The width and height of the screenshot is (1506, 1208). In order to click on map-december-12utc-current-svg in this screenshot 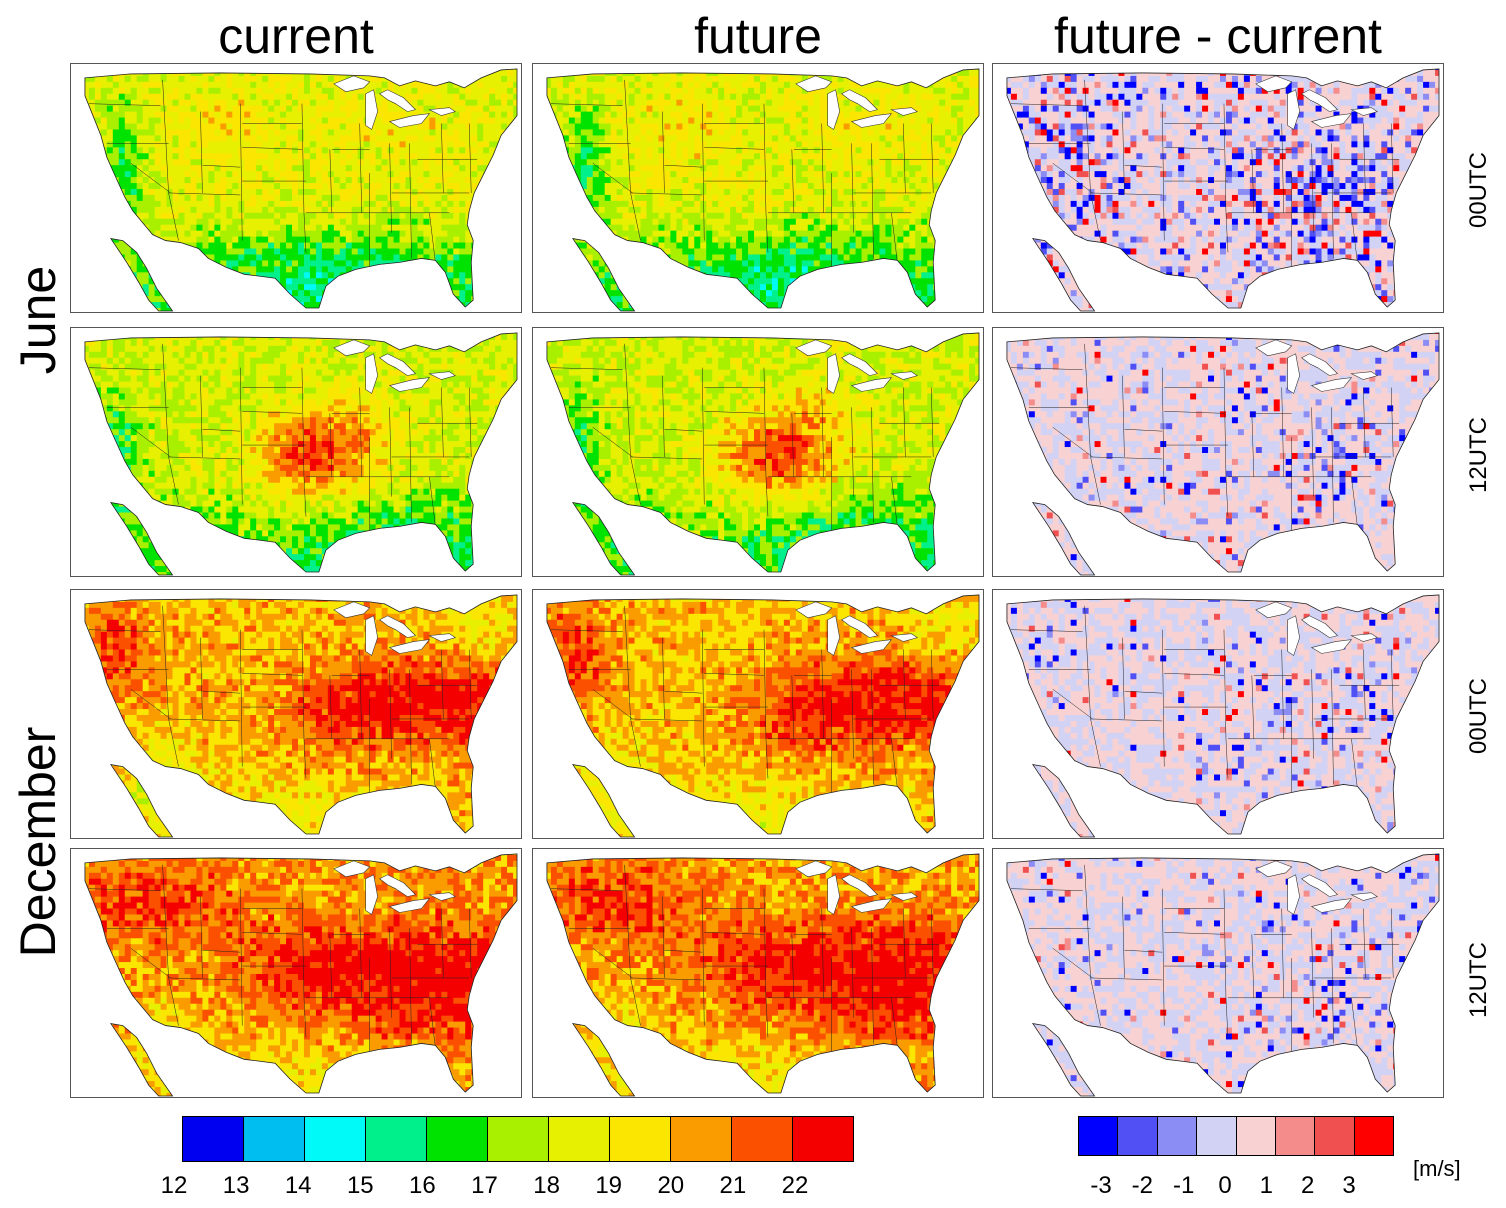, I will do `click(301, 975)`.